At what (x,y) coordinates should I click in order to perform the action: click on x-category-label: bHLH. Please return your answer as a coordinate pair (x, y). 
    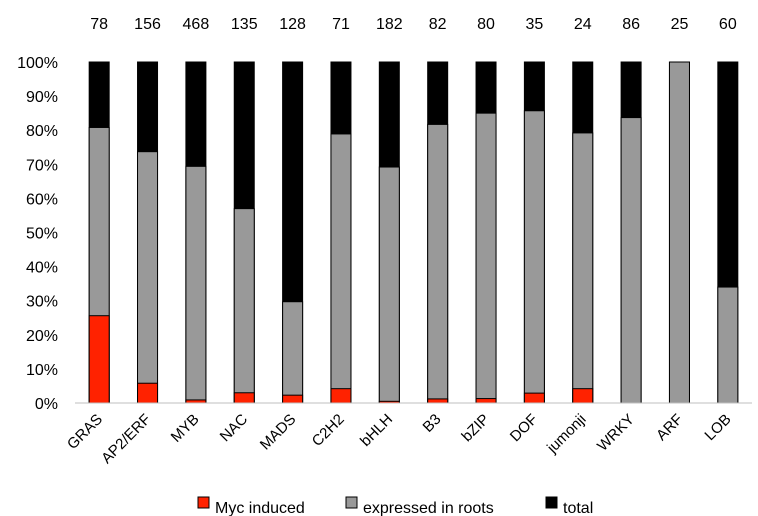
    Looking at the image, I should click on (376, 430).